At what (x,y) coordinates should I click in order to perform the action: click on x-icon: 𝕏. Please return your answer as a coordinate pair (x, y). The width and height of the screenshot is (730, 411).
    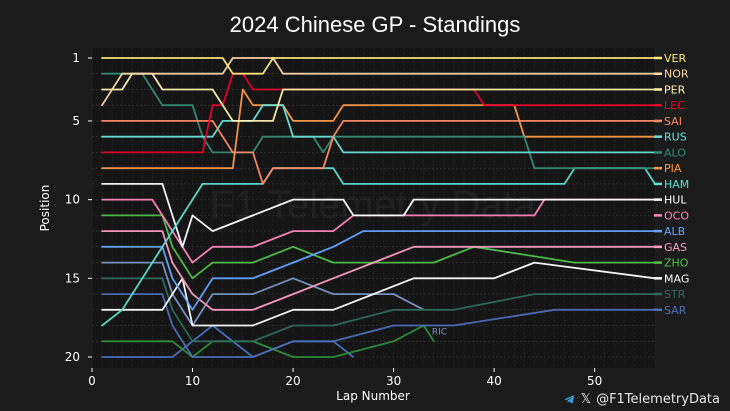
    Looking at the image, I should click on (586, 399).